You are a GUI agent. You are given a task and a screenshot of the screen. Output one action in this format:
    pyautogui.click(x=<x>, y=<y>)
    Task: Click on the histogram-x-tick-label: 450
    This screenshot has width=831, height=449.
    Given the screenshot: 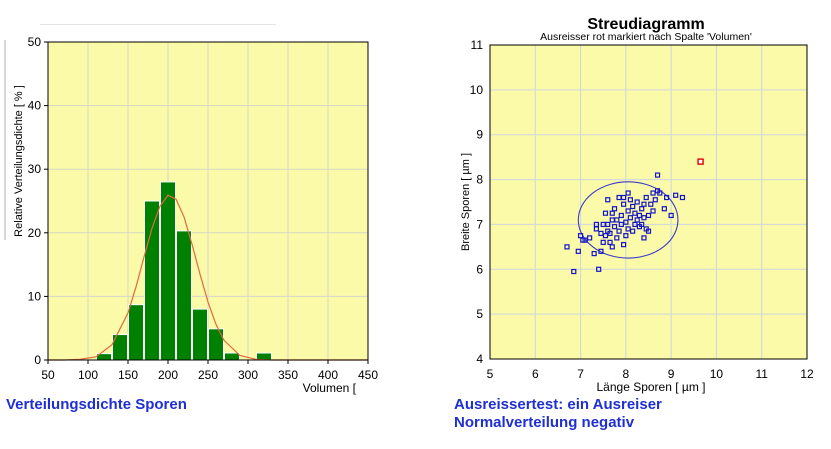 What is the action you would take?
    pyautogui.click(x=368, y=375)
    